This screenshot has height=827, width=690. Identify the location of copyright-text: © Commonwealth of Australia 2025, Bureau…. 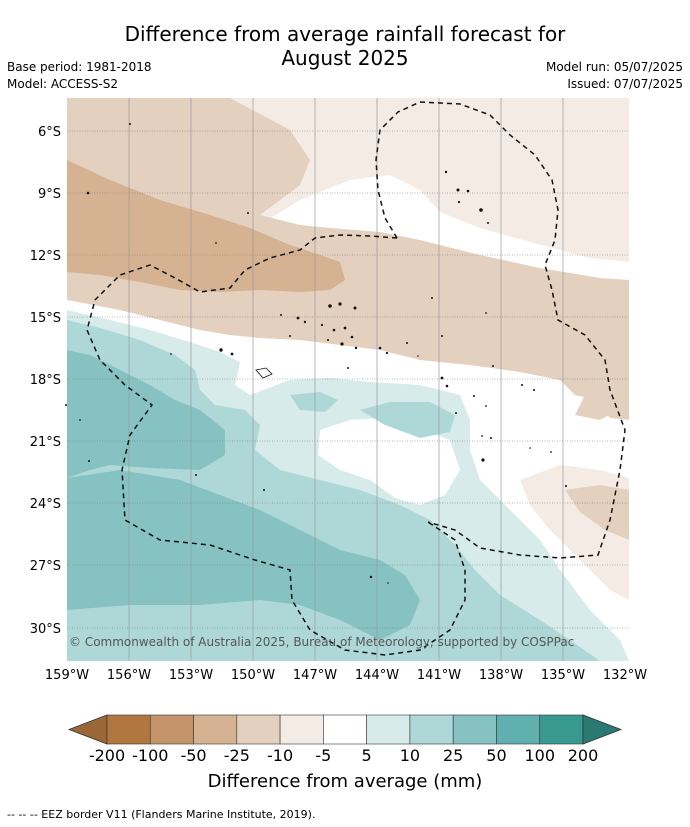
(321, 642).